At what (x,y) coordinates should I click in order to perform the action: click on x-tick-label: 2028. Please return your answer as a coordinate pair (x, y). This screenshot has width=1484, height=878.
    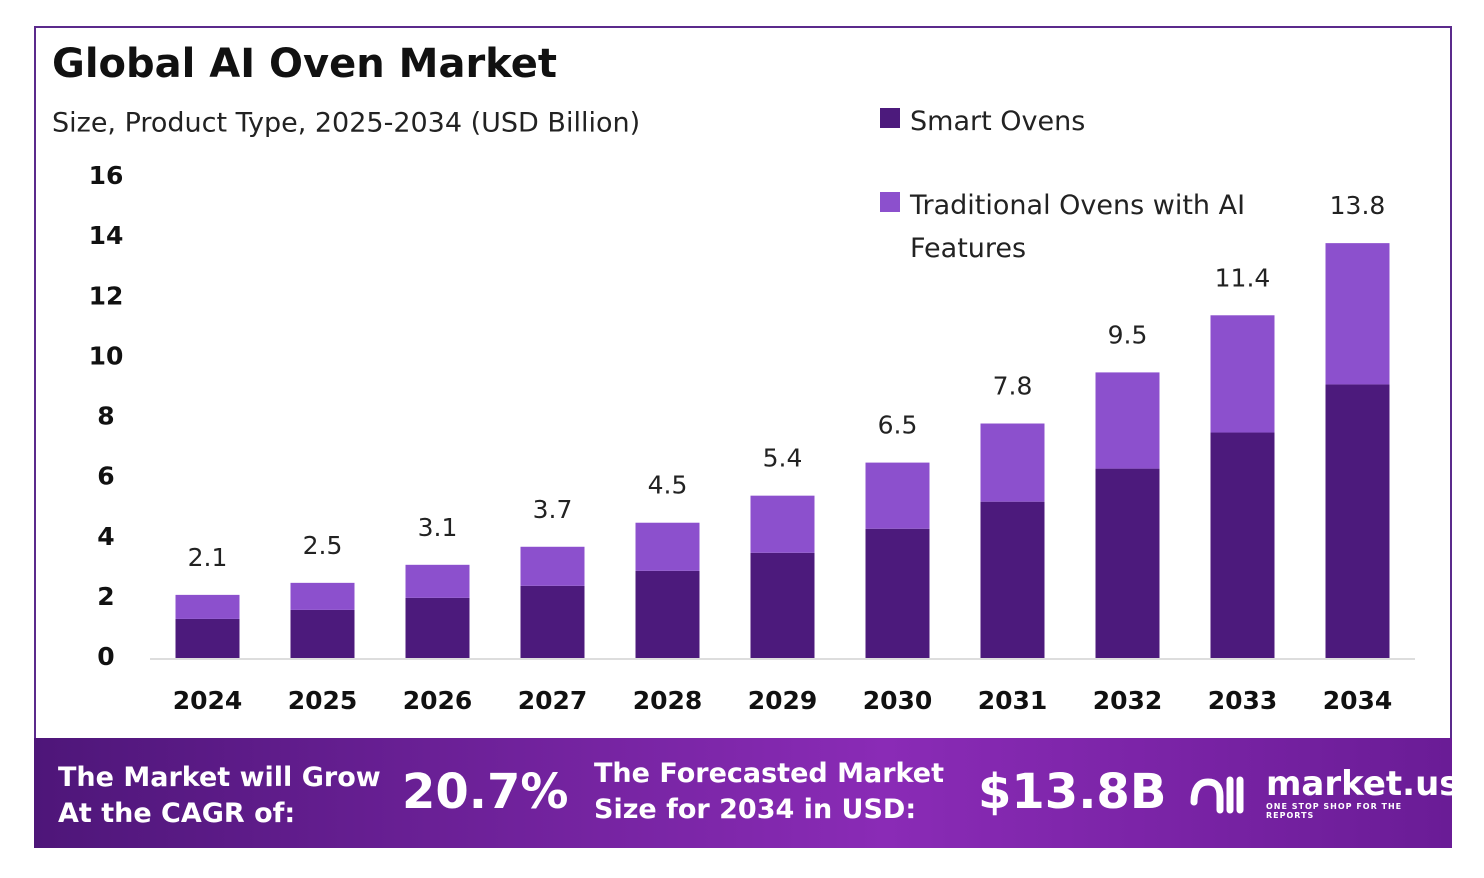
    Looking at the image, I should click on (668, 700).